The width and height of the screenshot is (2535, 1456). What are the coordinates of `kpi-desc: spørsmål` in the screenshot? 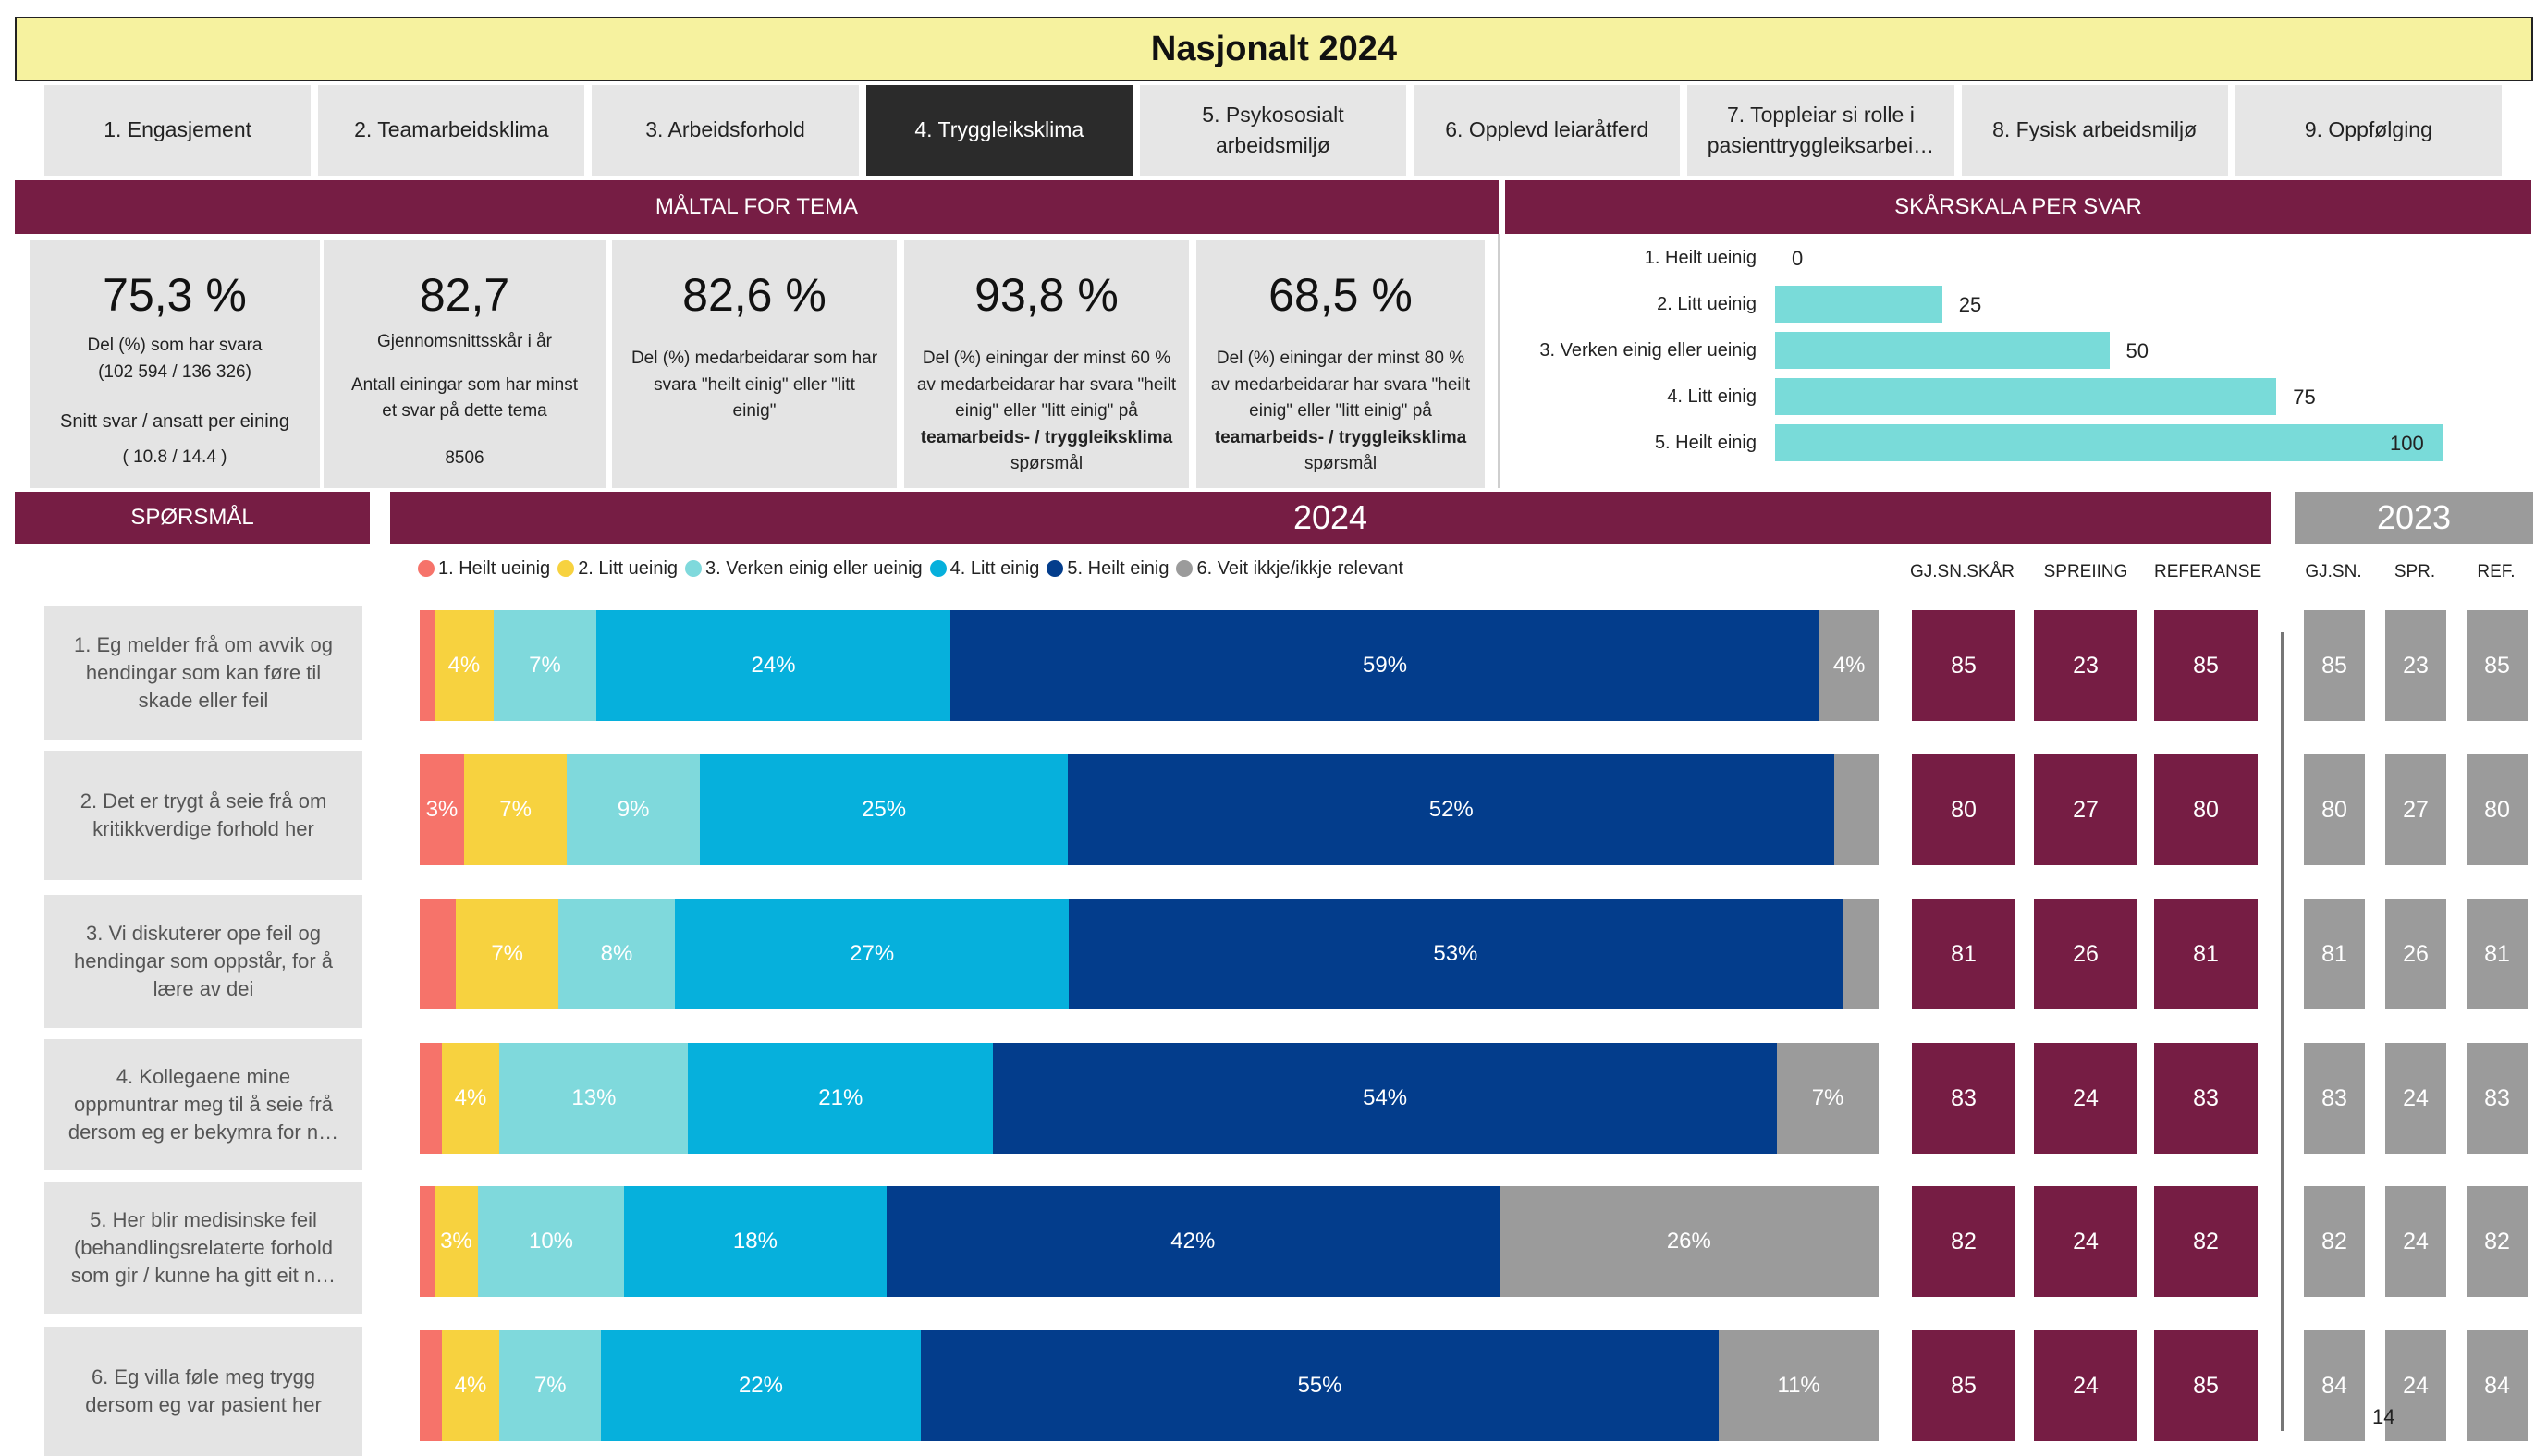 It's located at (1047, 463).